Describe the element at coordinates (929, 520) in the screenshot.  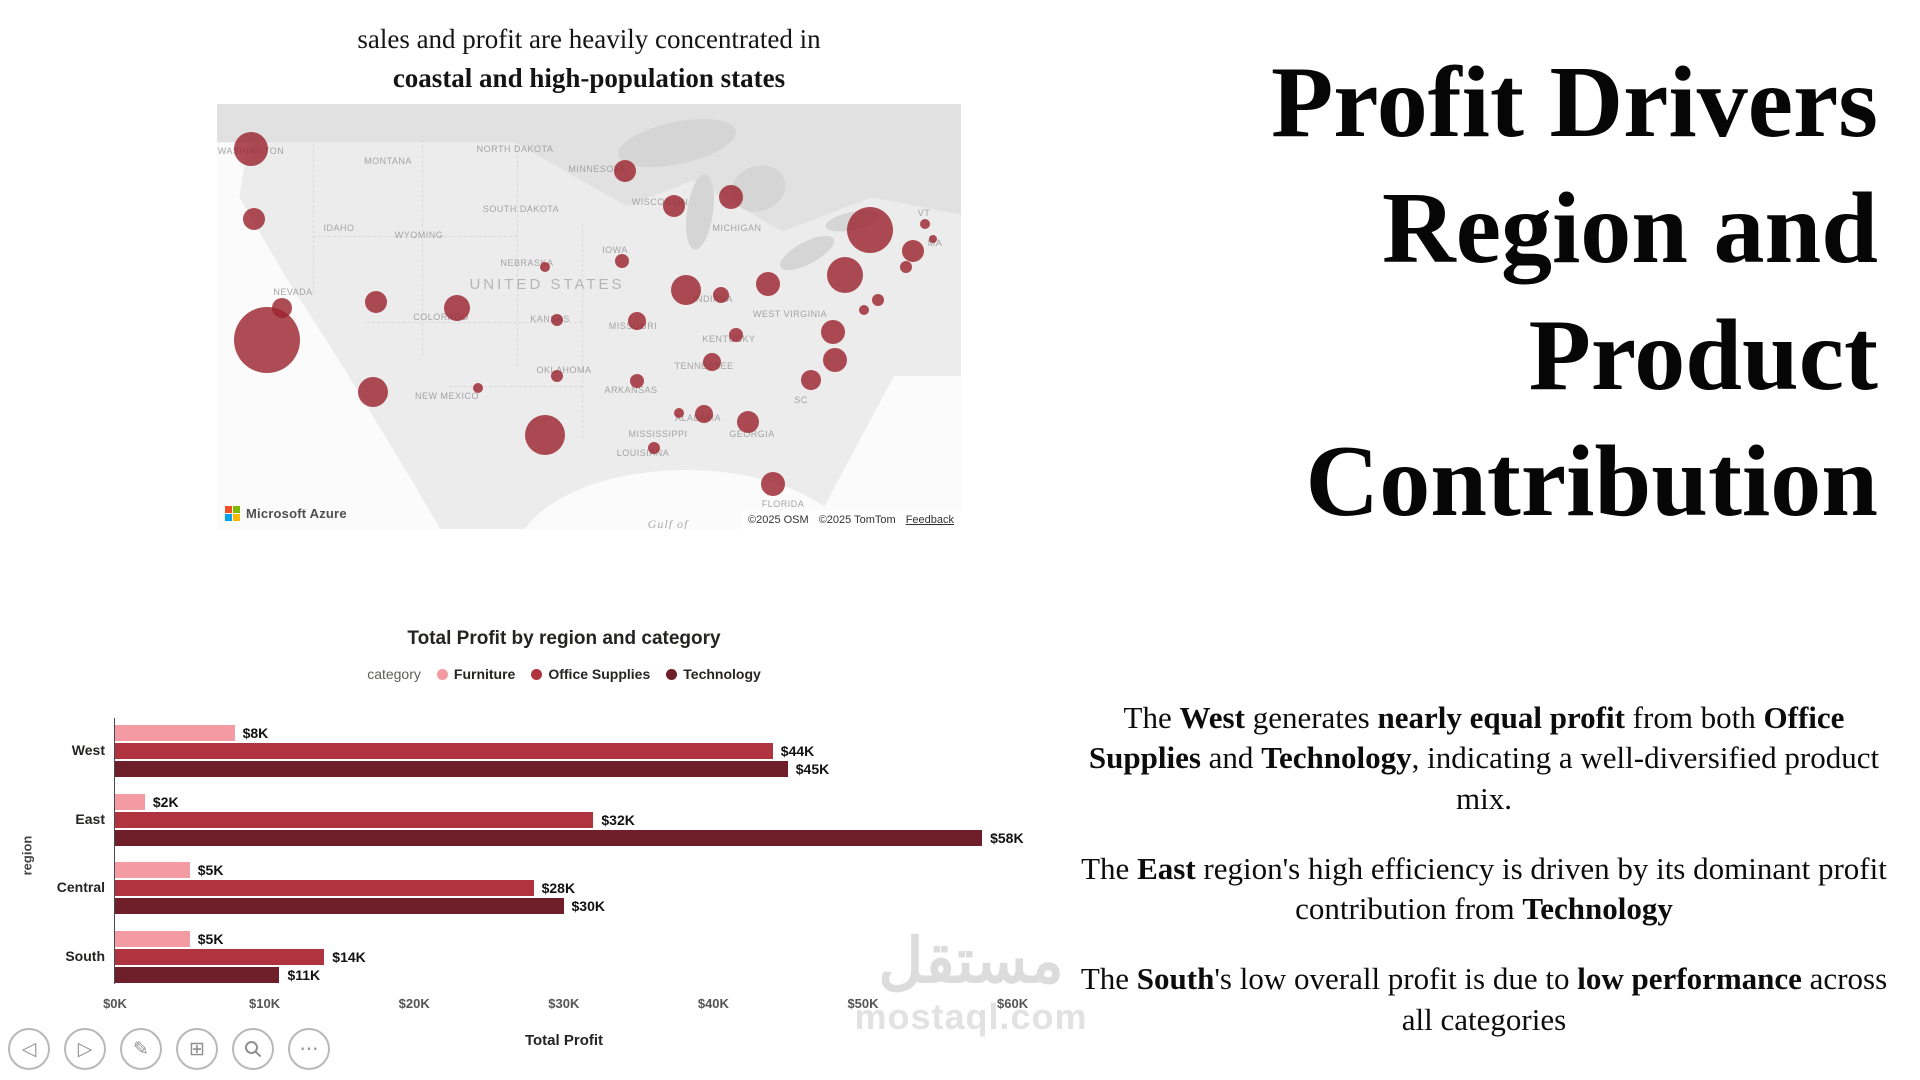
I see `feedback-link: Feedback` at that location.